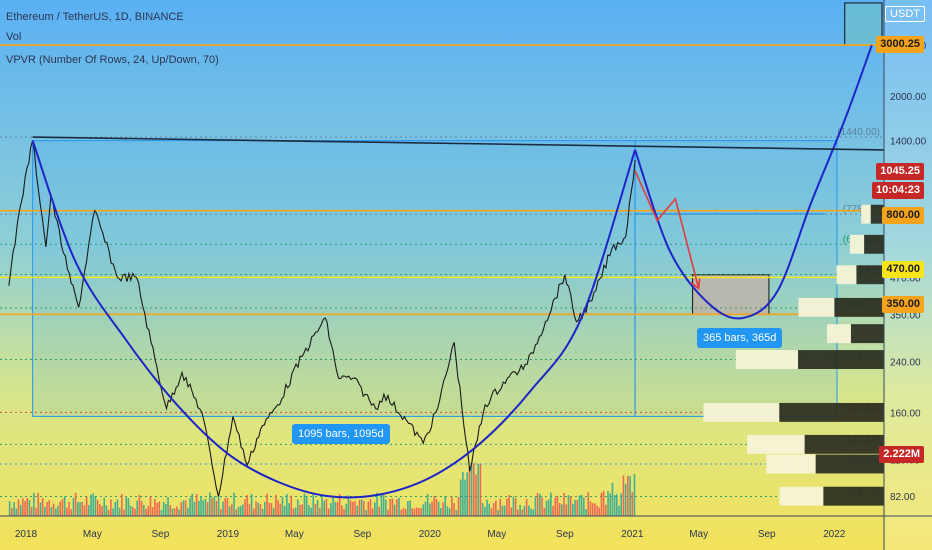 Image resolution: width=932 pixels, height=550 pixels. I want to click on projection-curve, so click(753, 182).